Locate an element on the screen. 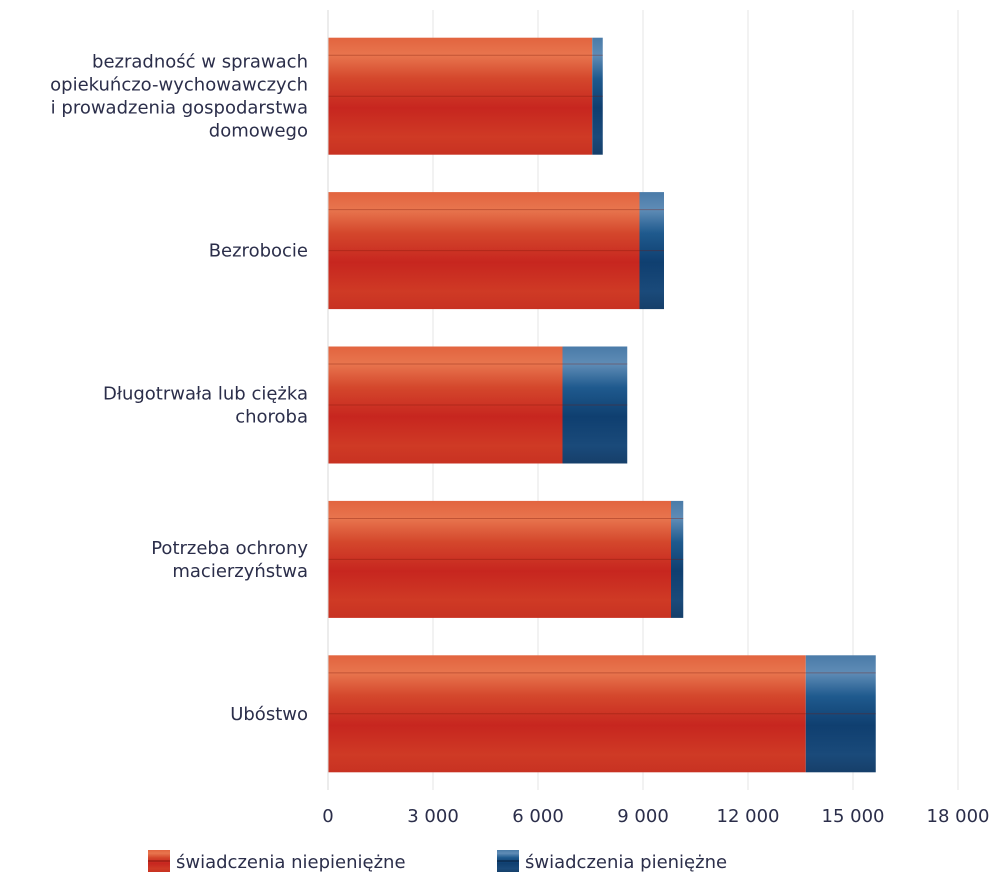 This screenshot has height=875, width=990. x-tick-label: 15 000 is located at coordinates (853, 816).